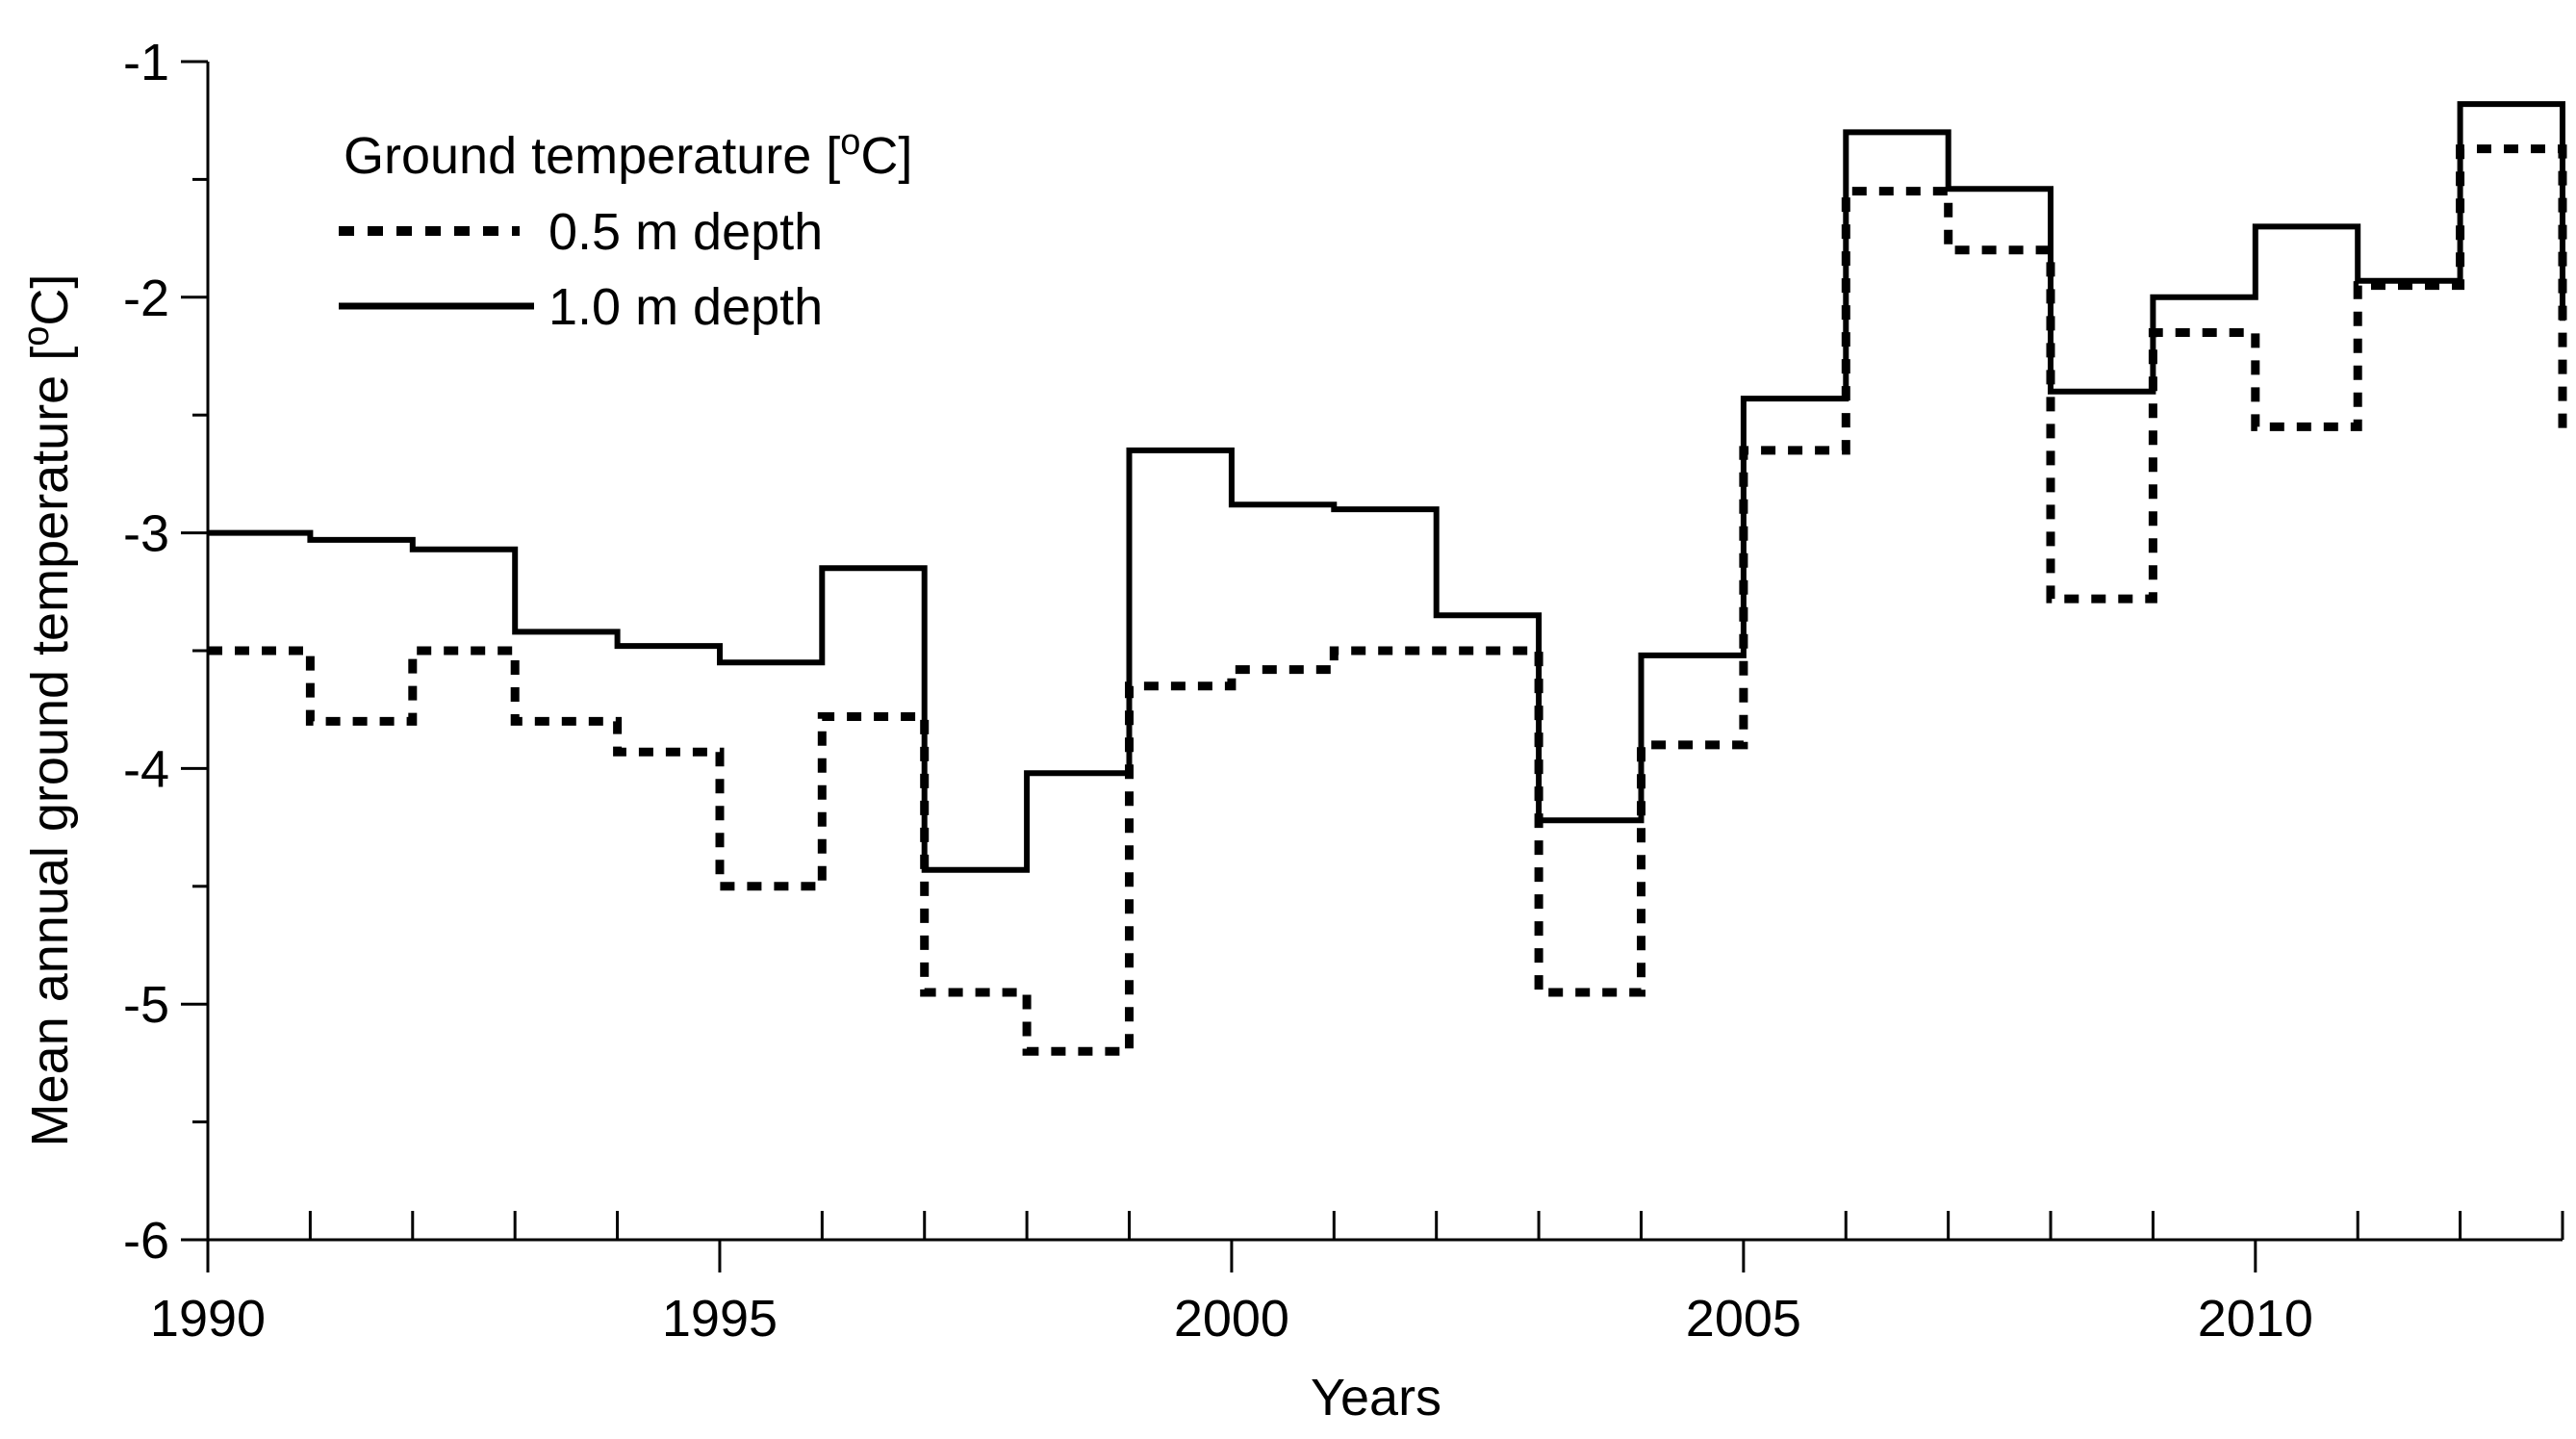 This screenshot has width=2576, height=1439. Describe the element at coordinates (146, 299) in the screenshot. I see `y-tick-label: -2` at that location.